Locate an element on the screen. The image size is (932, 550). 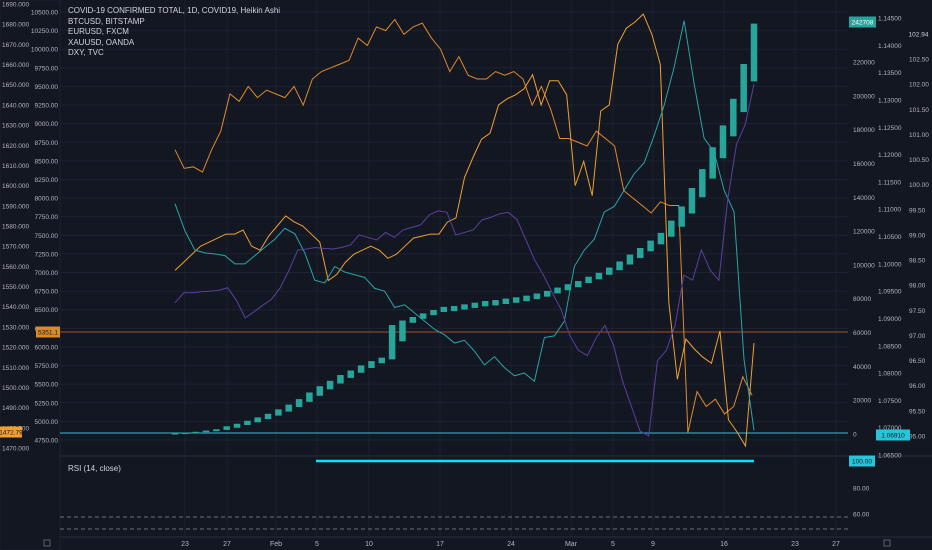
rsi-value-badge is located at coordinates (862, 461).